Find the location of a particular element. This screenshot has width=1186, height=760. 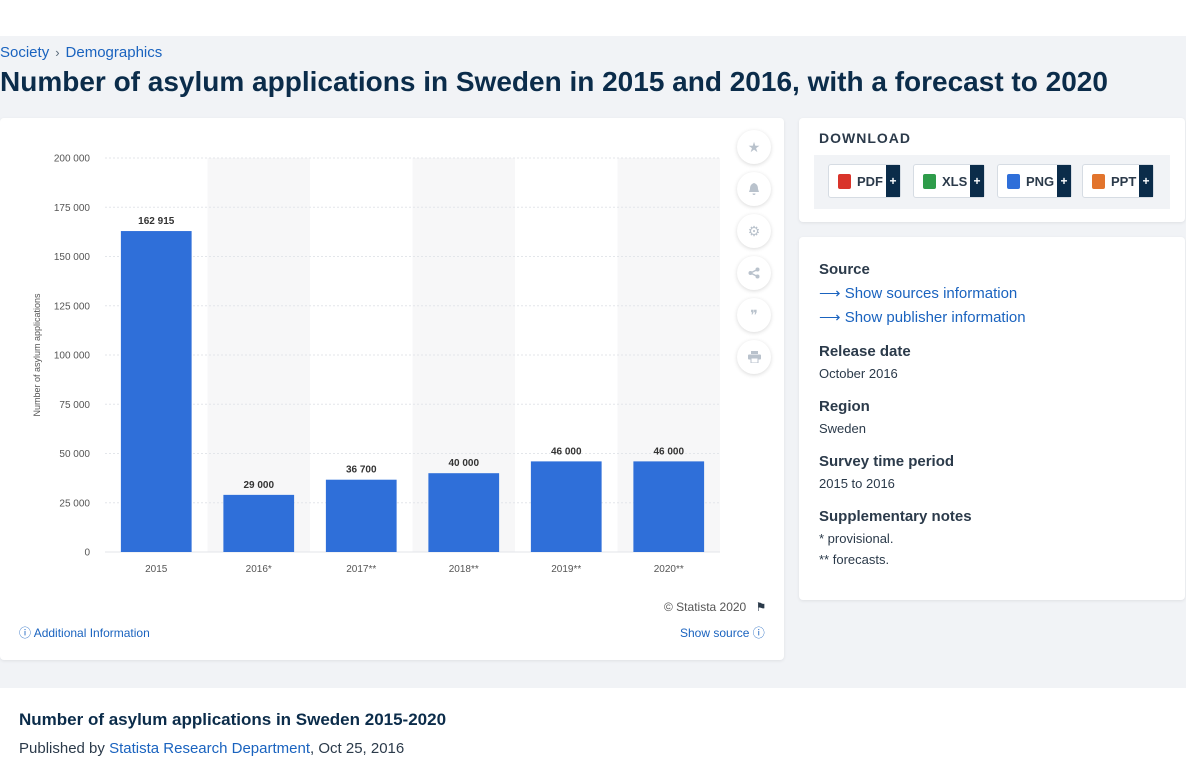

y-tick-label: 150 000 is located at coordinates (72, 257).